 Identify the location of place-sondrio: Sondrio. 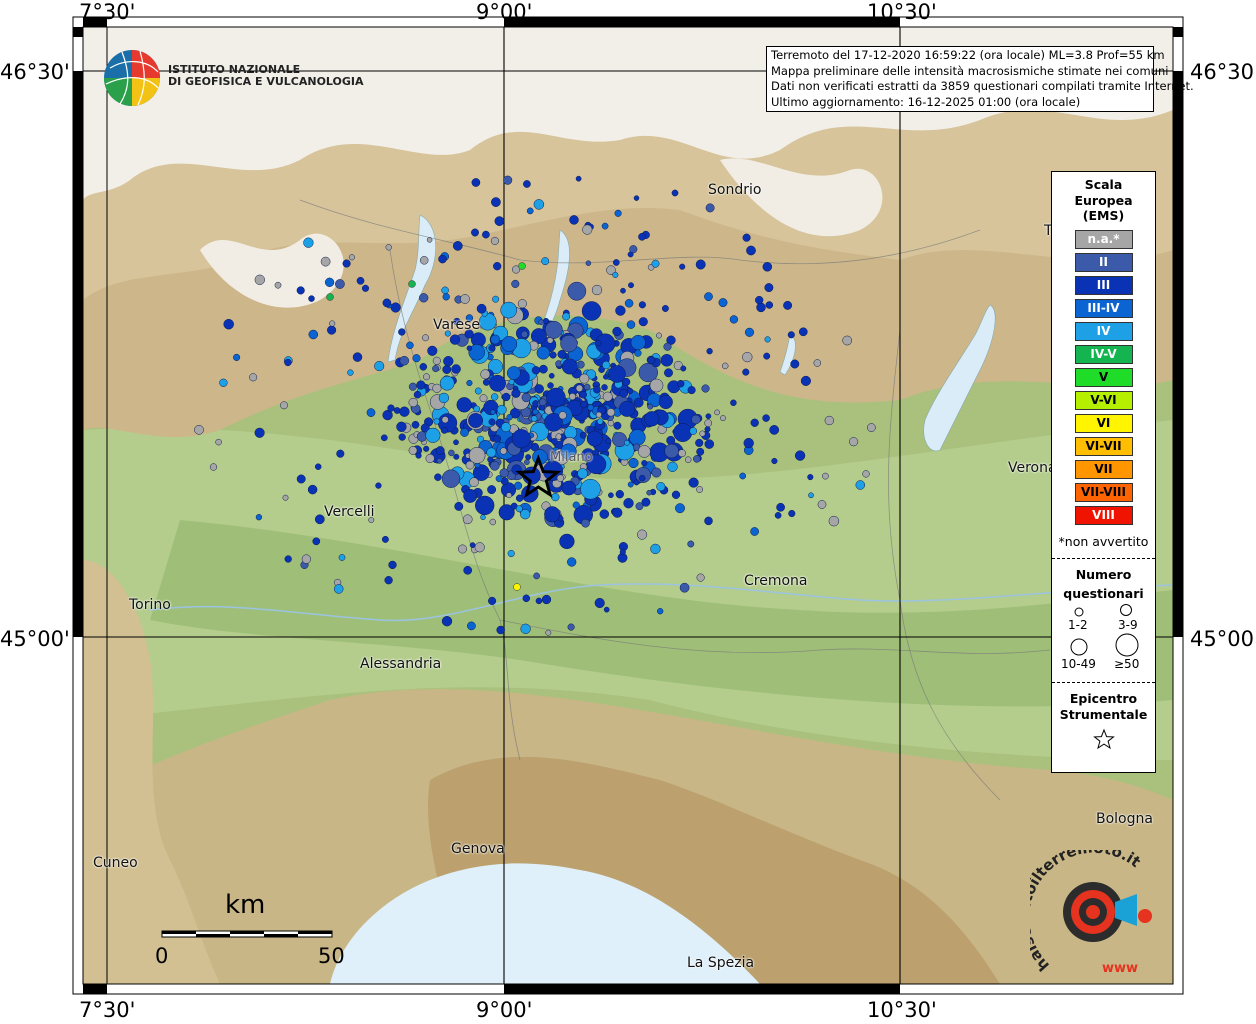
(735, 190).